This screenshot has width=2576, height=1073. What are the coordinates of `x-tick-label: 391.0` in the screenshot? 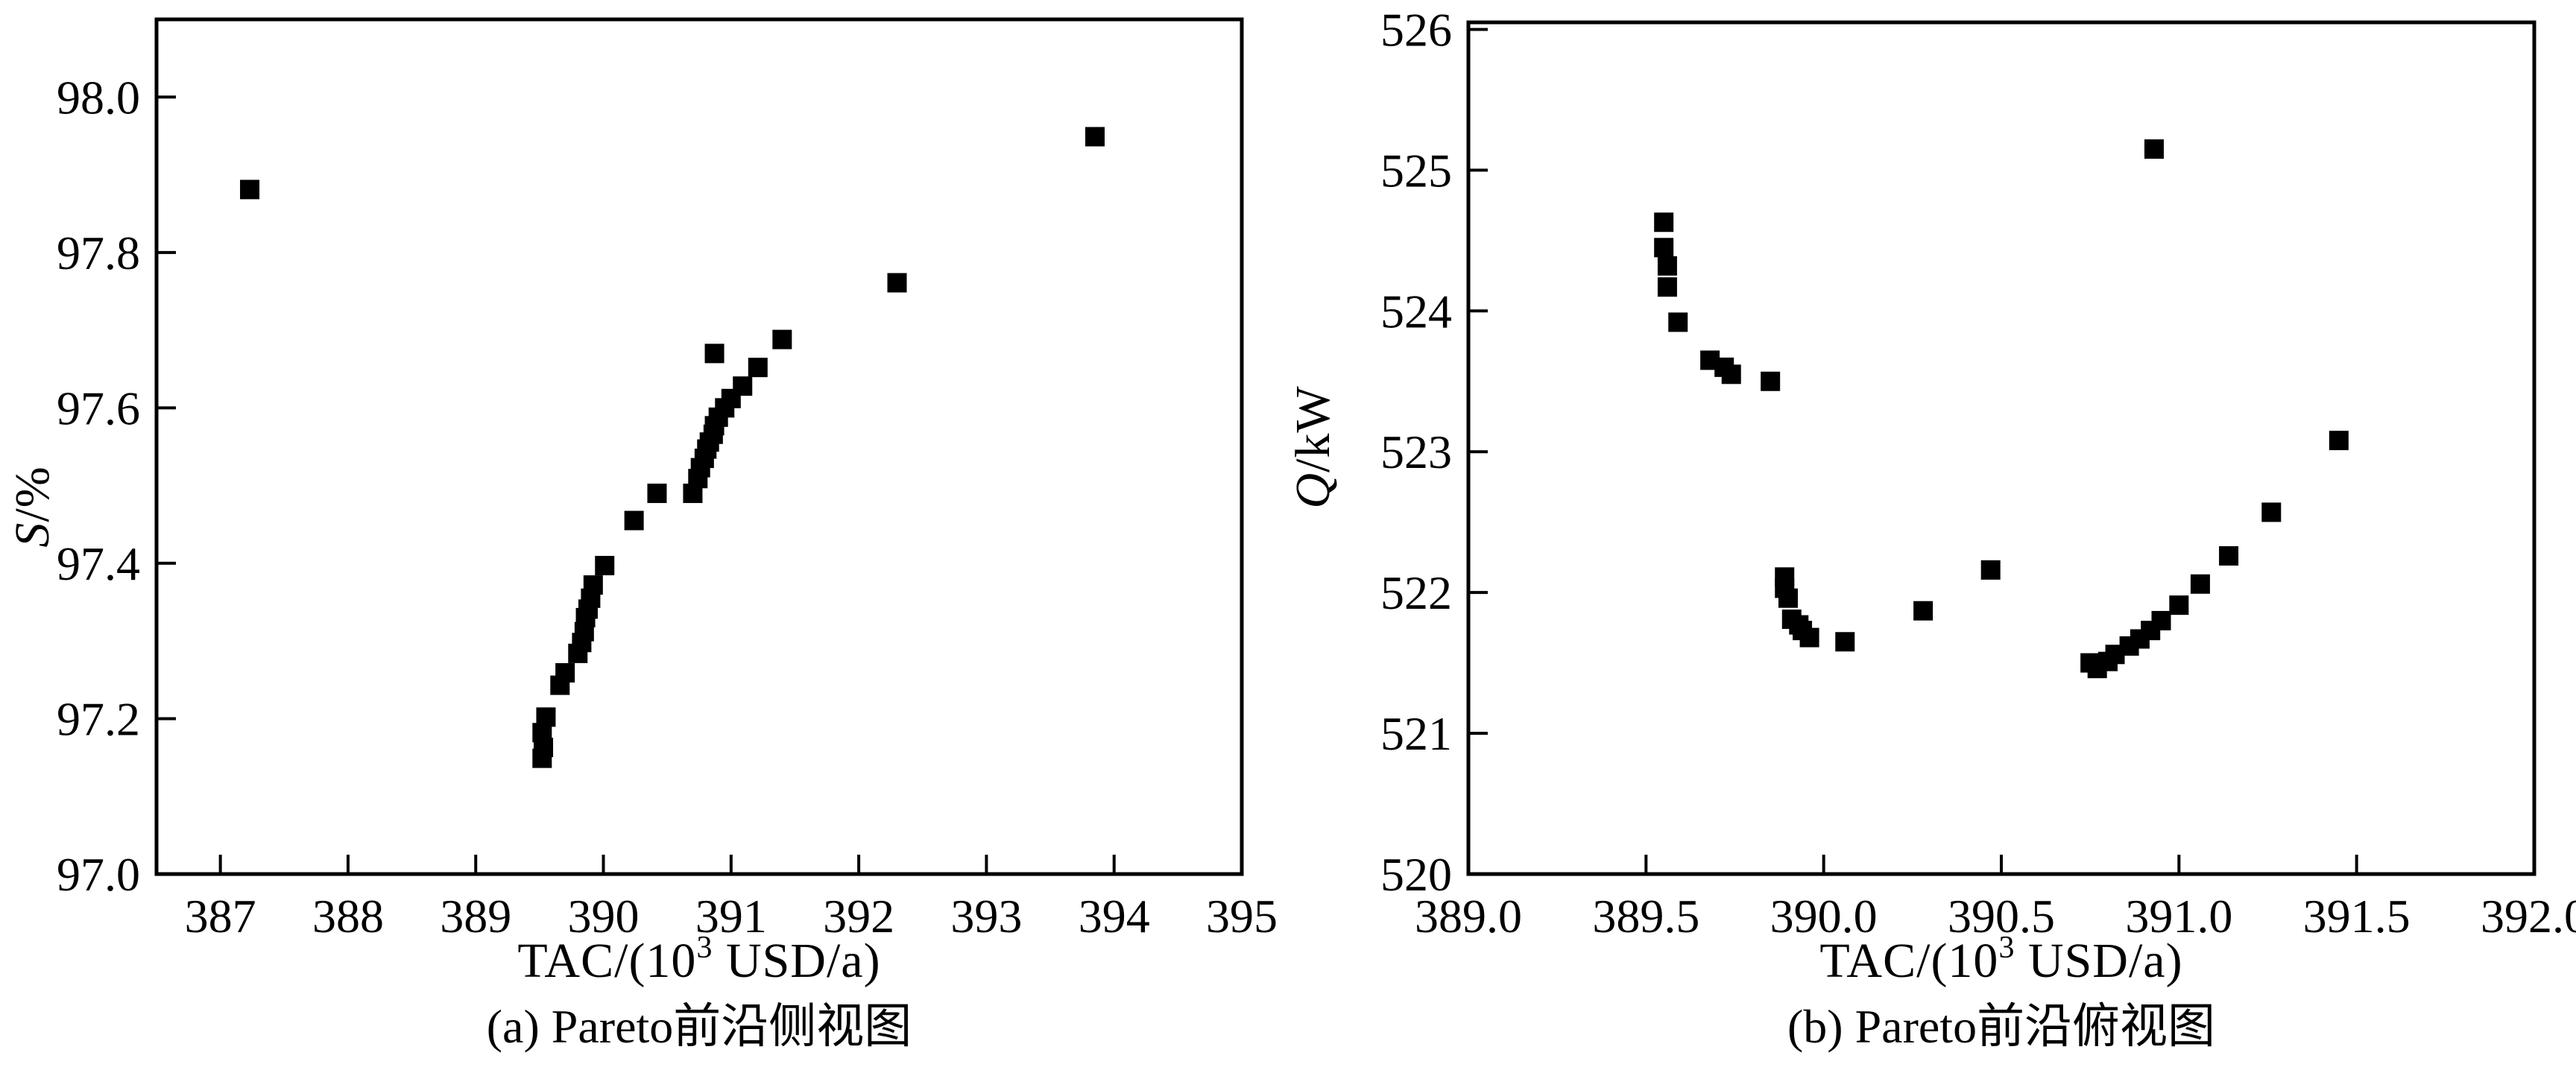 It's located at (2178, 916).